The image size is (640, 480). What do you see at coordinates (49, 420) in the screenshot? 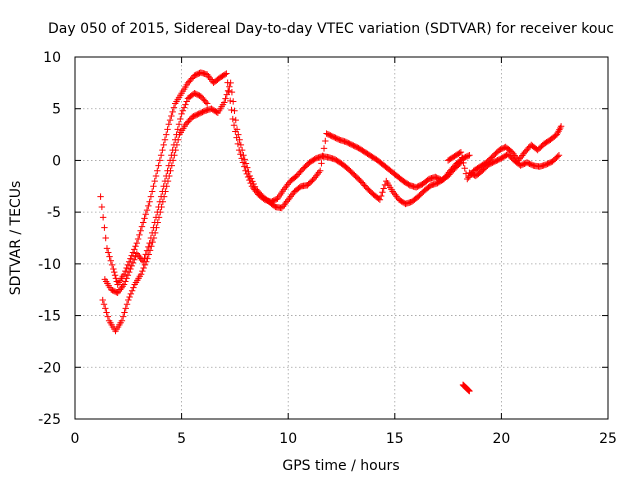
I see `y-tick-label: -25` at bounding box center [49, 420].